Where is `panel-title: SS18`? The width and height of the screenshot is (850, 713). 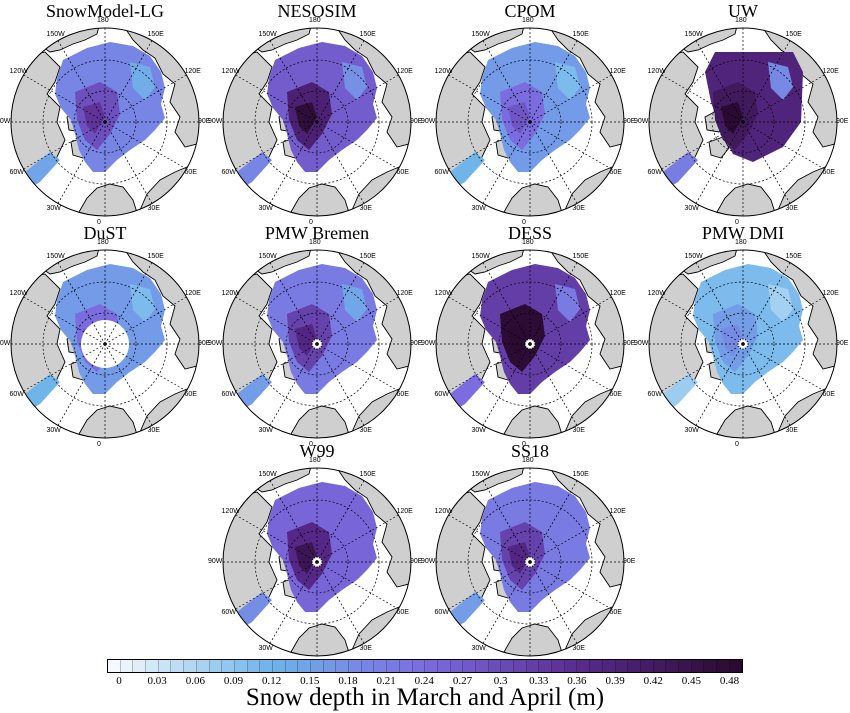 panel-title: SS18 is located at coordinates (530, 451).